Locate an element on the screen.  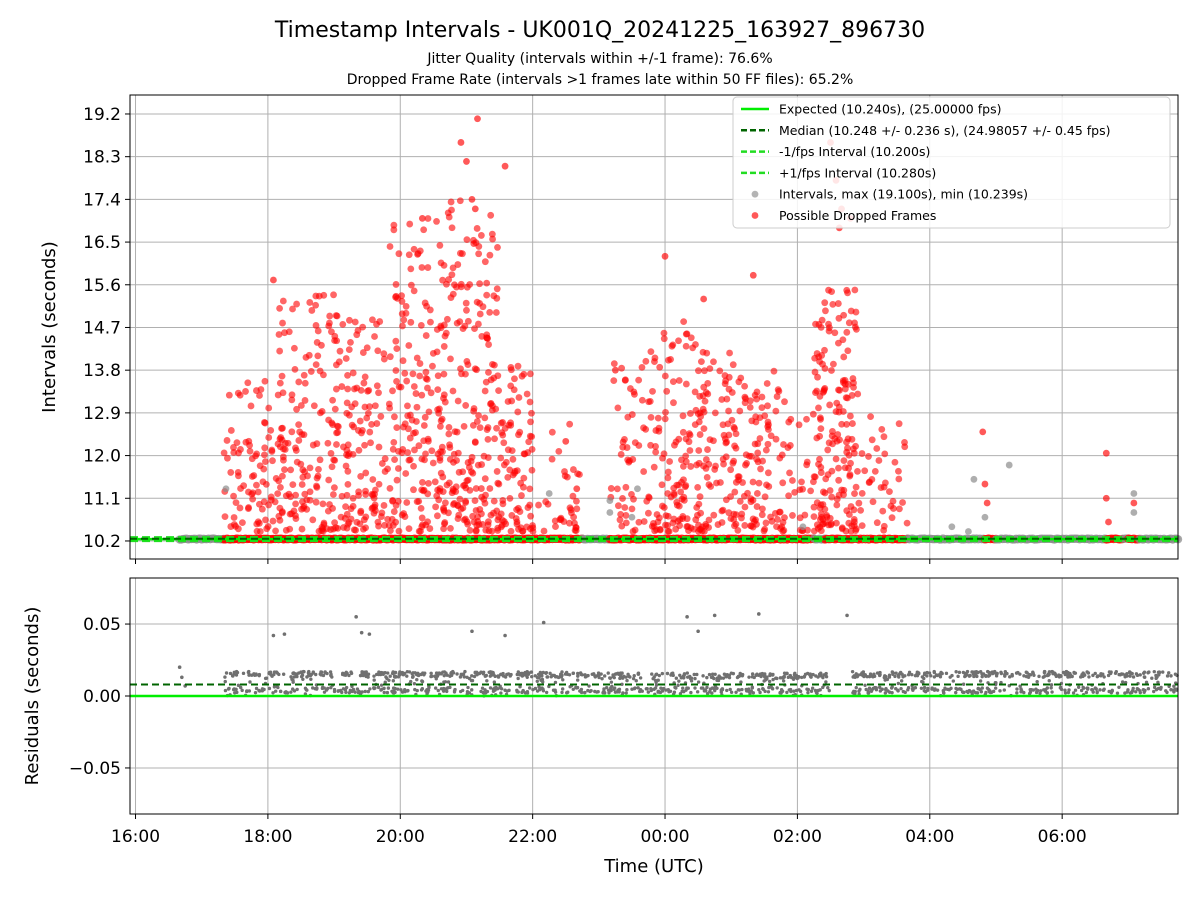
x-tick-label: 02:00 is located at coordinates (797, 837).